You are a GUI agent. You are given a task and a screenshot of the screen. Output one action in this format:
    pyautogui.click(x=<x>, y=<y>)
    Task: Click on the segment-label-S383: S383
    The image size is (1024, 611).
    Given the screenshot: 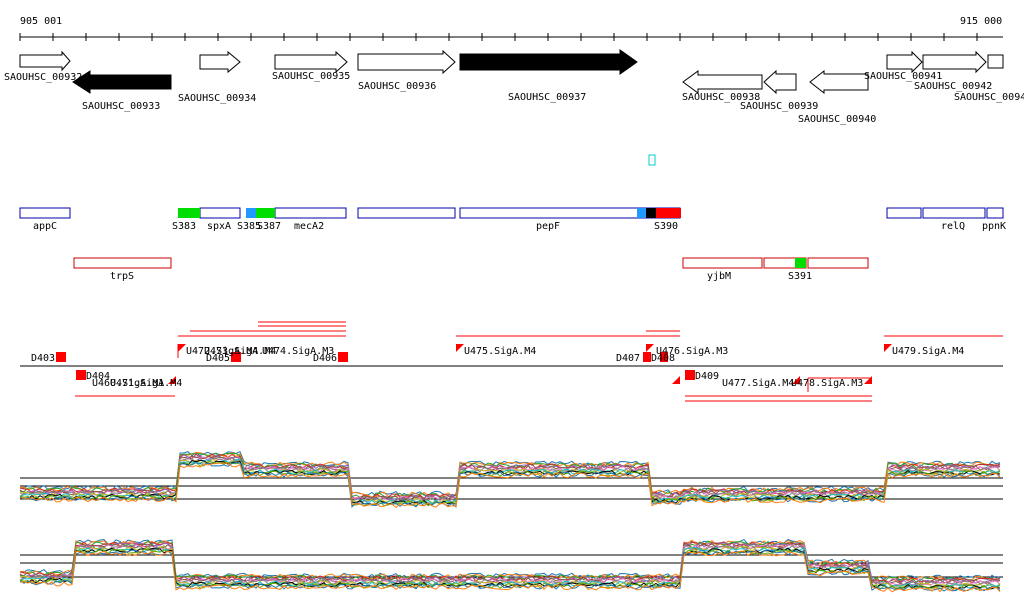 What is the action you would take?
    pyautogui.click(x=184, y=226)
    